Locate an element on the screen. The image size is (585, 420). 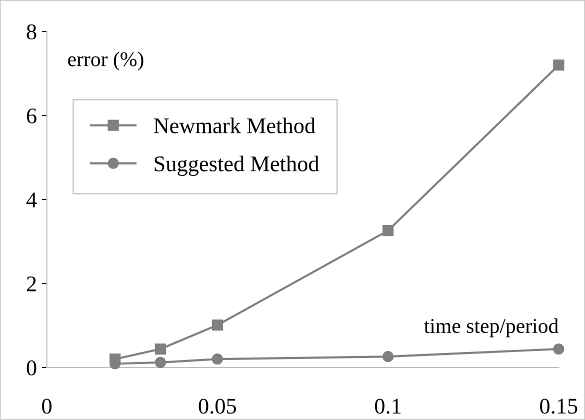
y-tick-label: 6 is located at coordinates (31, 116).